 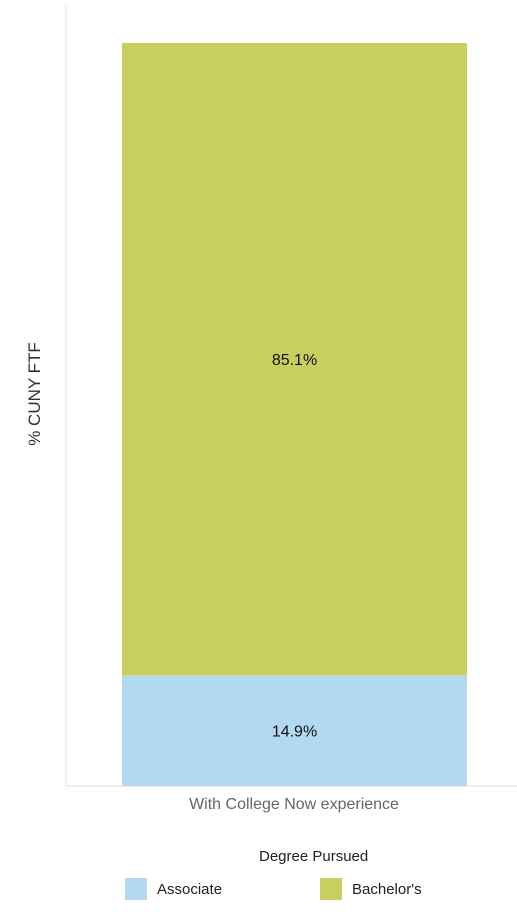 I want to click on legend-label-associate: Associate, so click(x=190, y=889).